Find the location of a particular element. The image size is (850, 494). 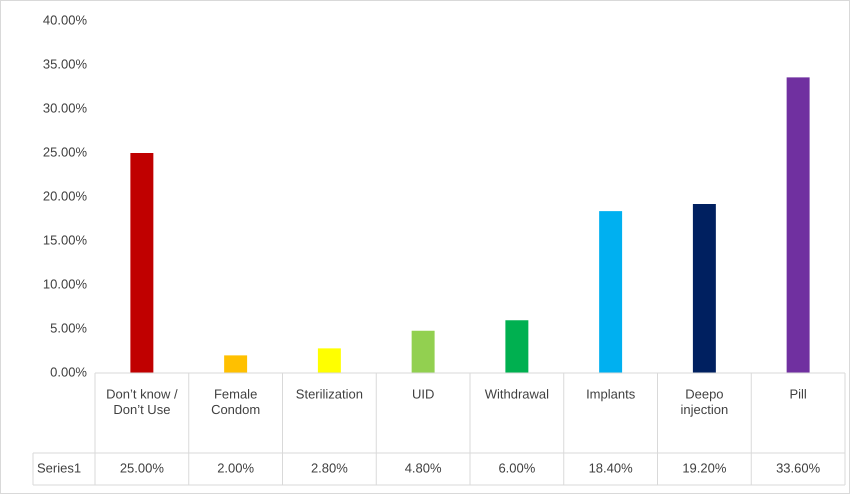

x-tick-label: Sterilization is located at coordinates (329, 394).